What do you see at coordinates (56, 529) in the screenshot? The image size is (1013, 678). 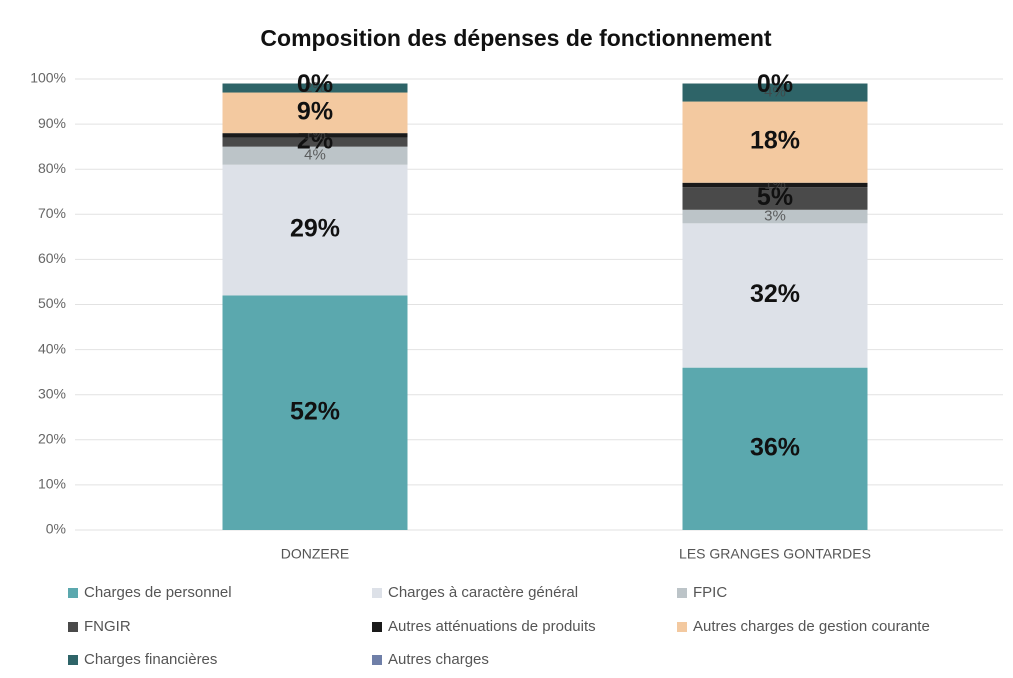 I see `y-tick-label: 0%` at bounding box center [56, 529].